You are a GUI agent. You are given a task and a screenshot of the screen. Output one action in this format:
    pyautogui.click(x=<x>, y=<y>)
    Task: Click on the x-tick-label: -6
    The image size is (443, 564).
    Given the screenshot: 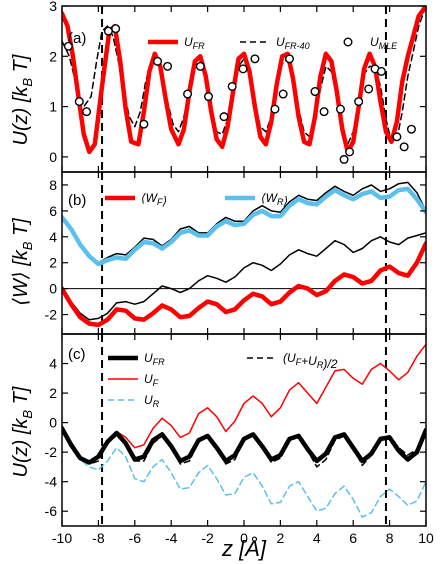 What is the action you would take?
    pyautogui.click(x=135, y=538)
    